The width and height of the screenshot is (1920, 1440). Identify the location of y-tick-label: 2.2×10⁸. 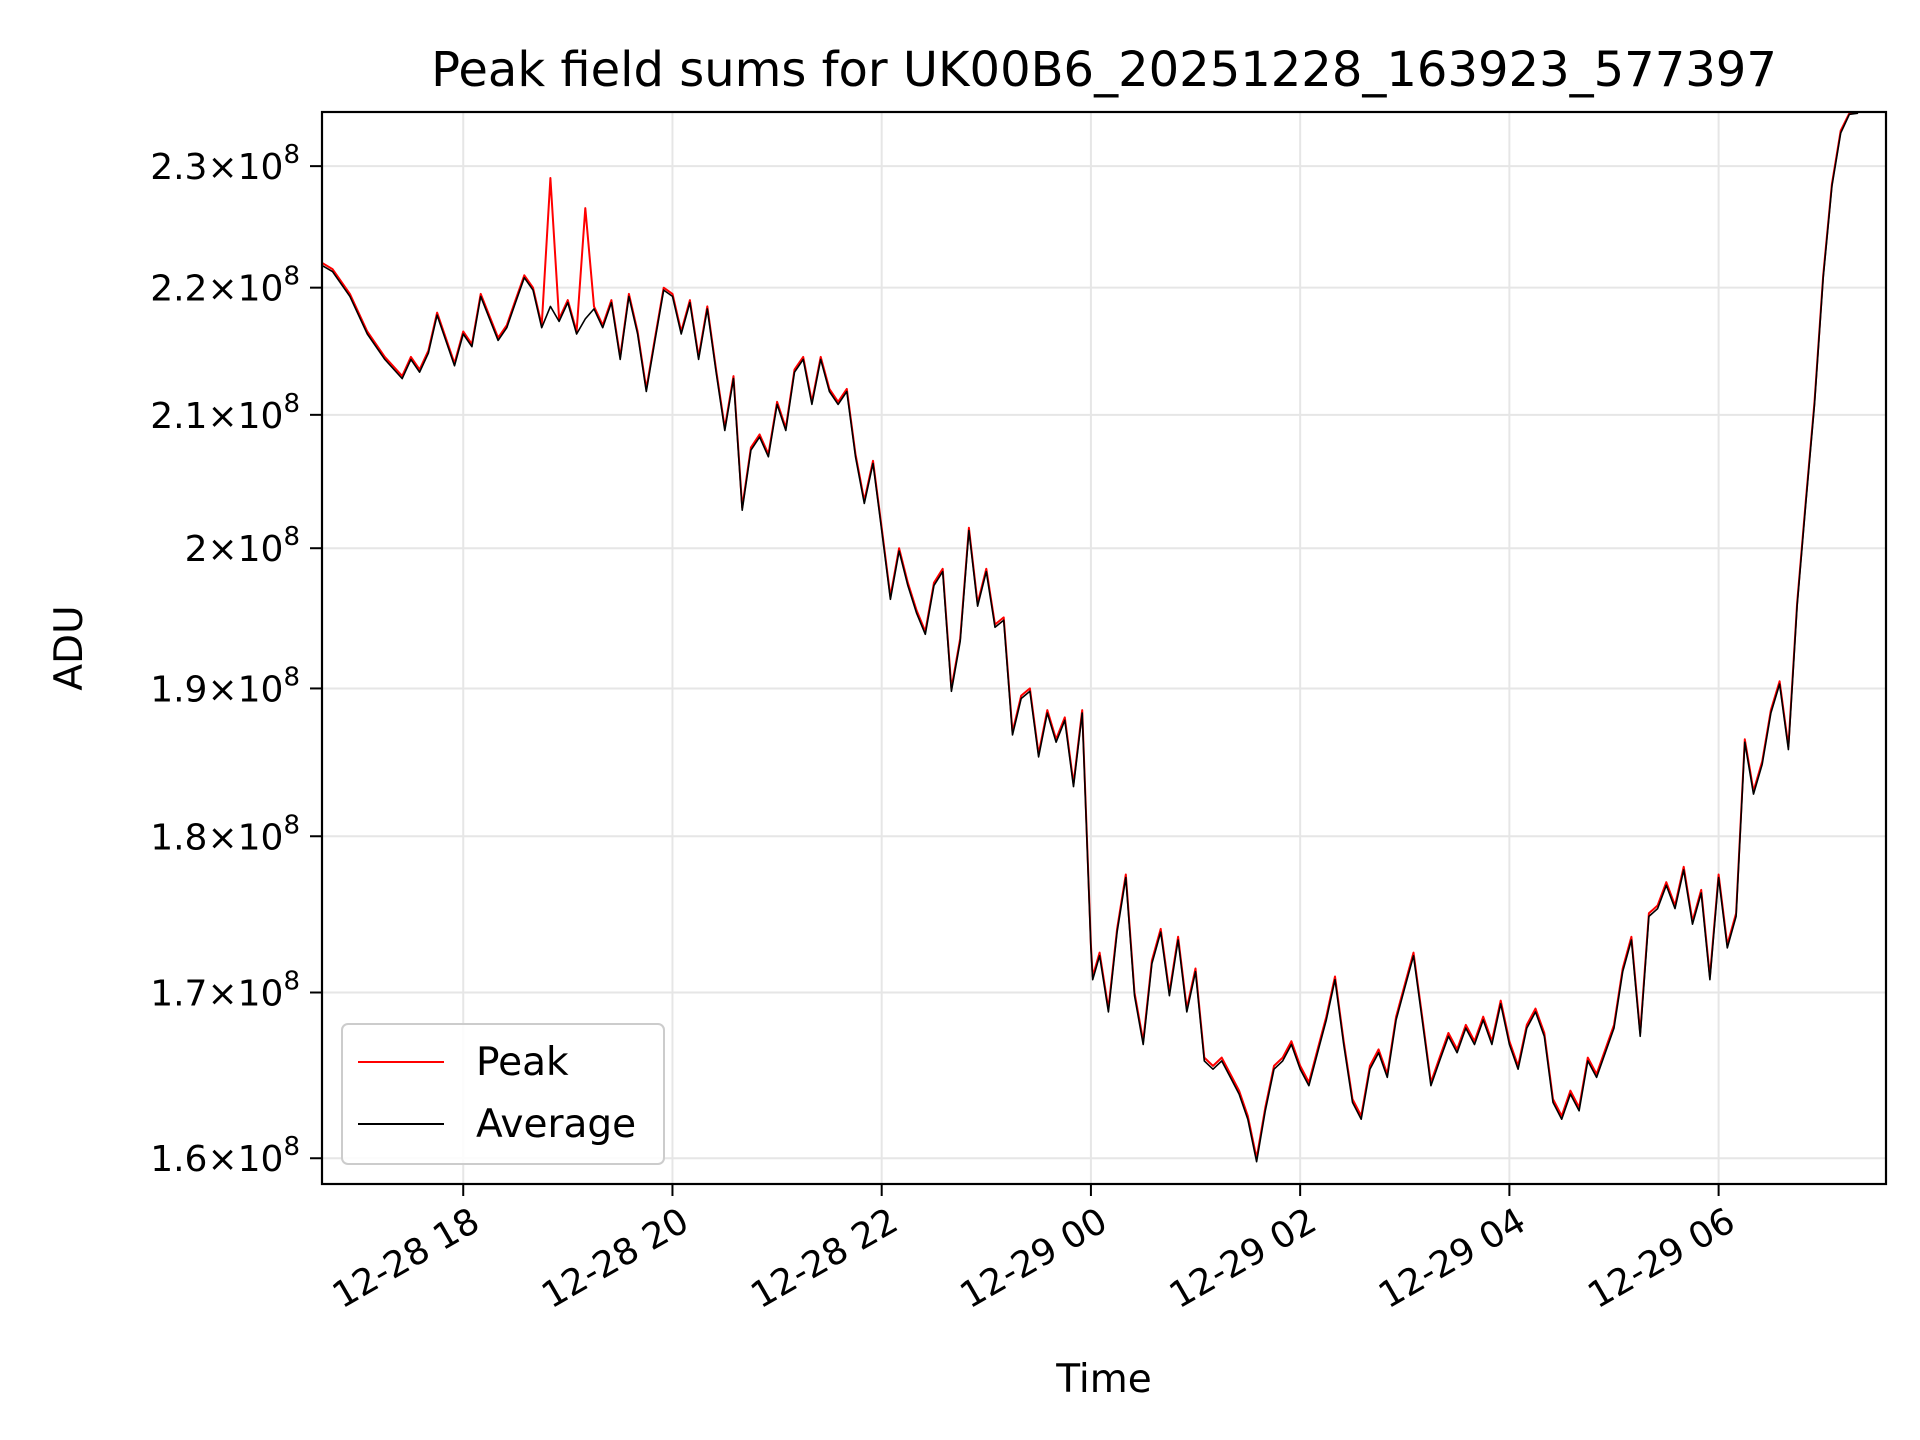
(225, 286).